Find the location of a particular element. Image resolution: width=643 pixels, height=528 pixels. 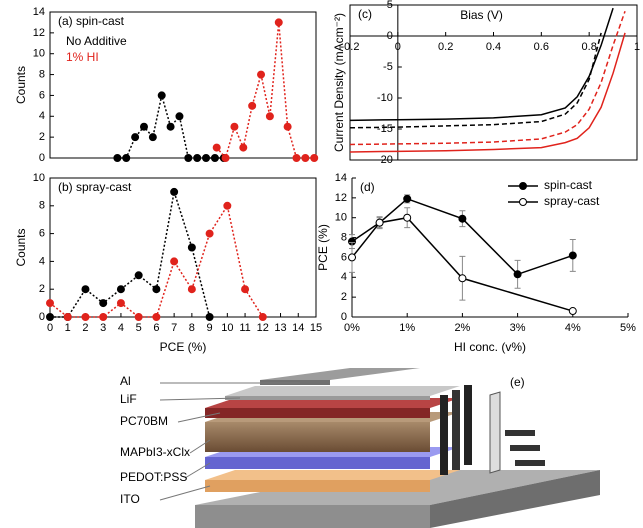

y-tick-label: -15 is located at coordinates (385, 129).